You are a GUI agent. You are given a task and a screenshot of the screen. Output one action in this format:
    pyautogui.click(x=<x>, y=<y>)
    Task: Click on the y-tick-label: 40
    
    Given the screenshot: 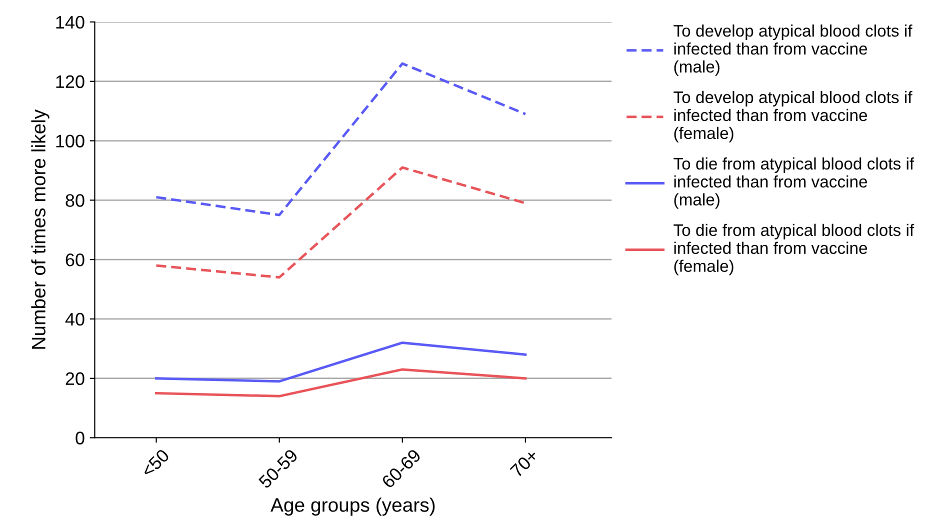 What is the action you would take?
    pyautogui.click(x=74, y=319)
    